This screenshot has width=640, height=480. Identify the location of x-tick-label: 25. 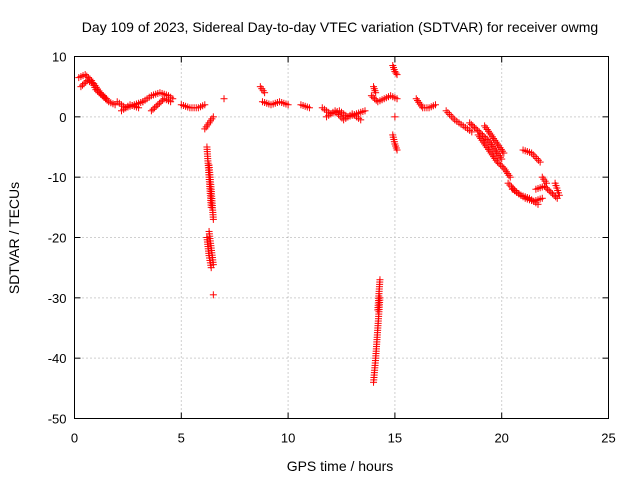
(608, 438).